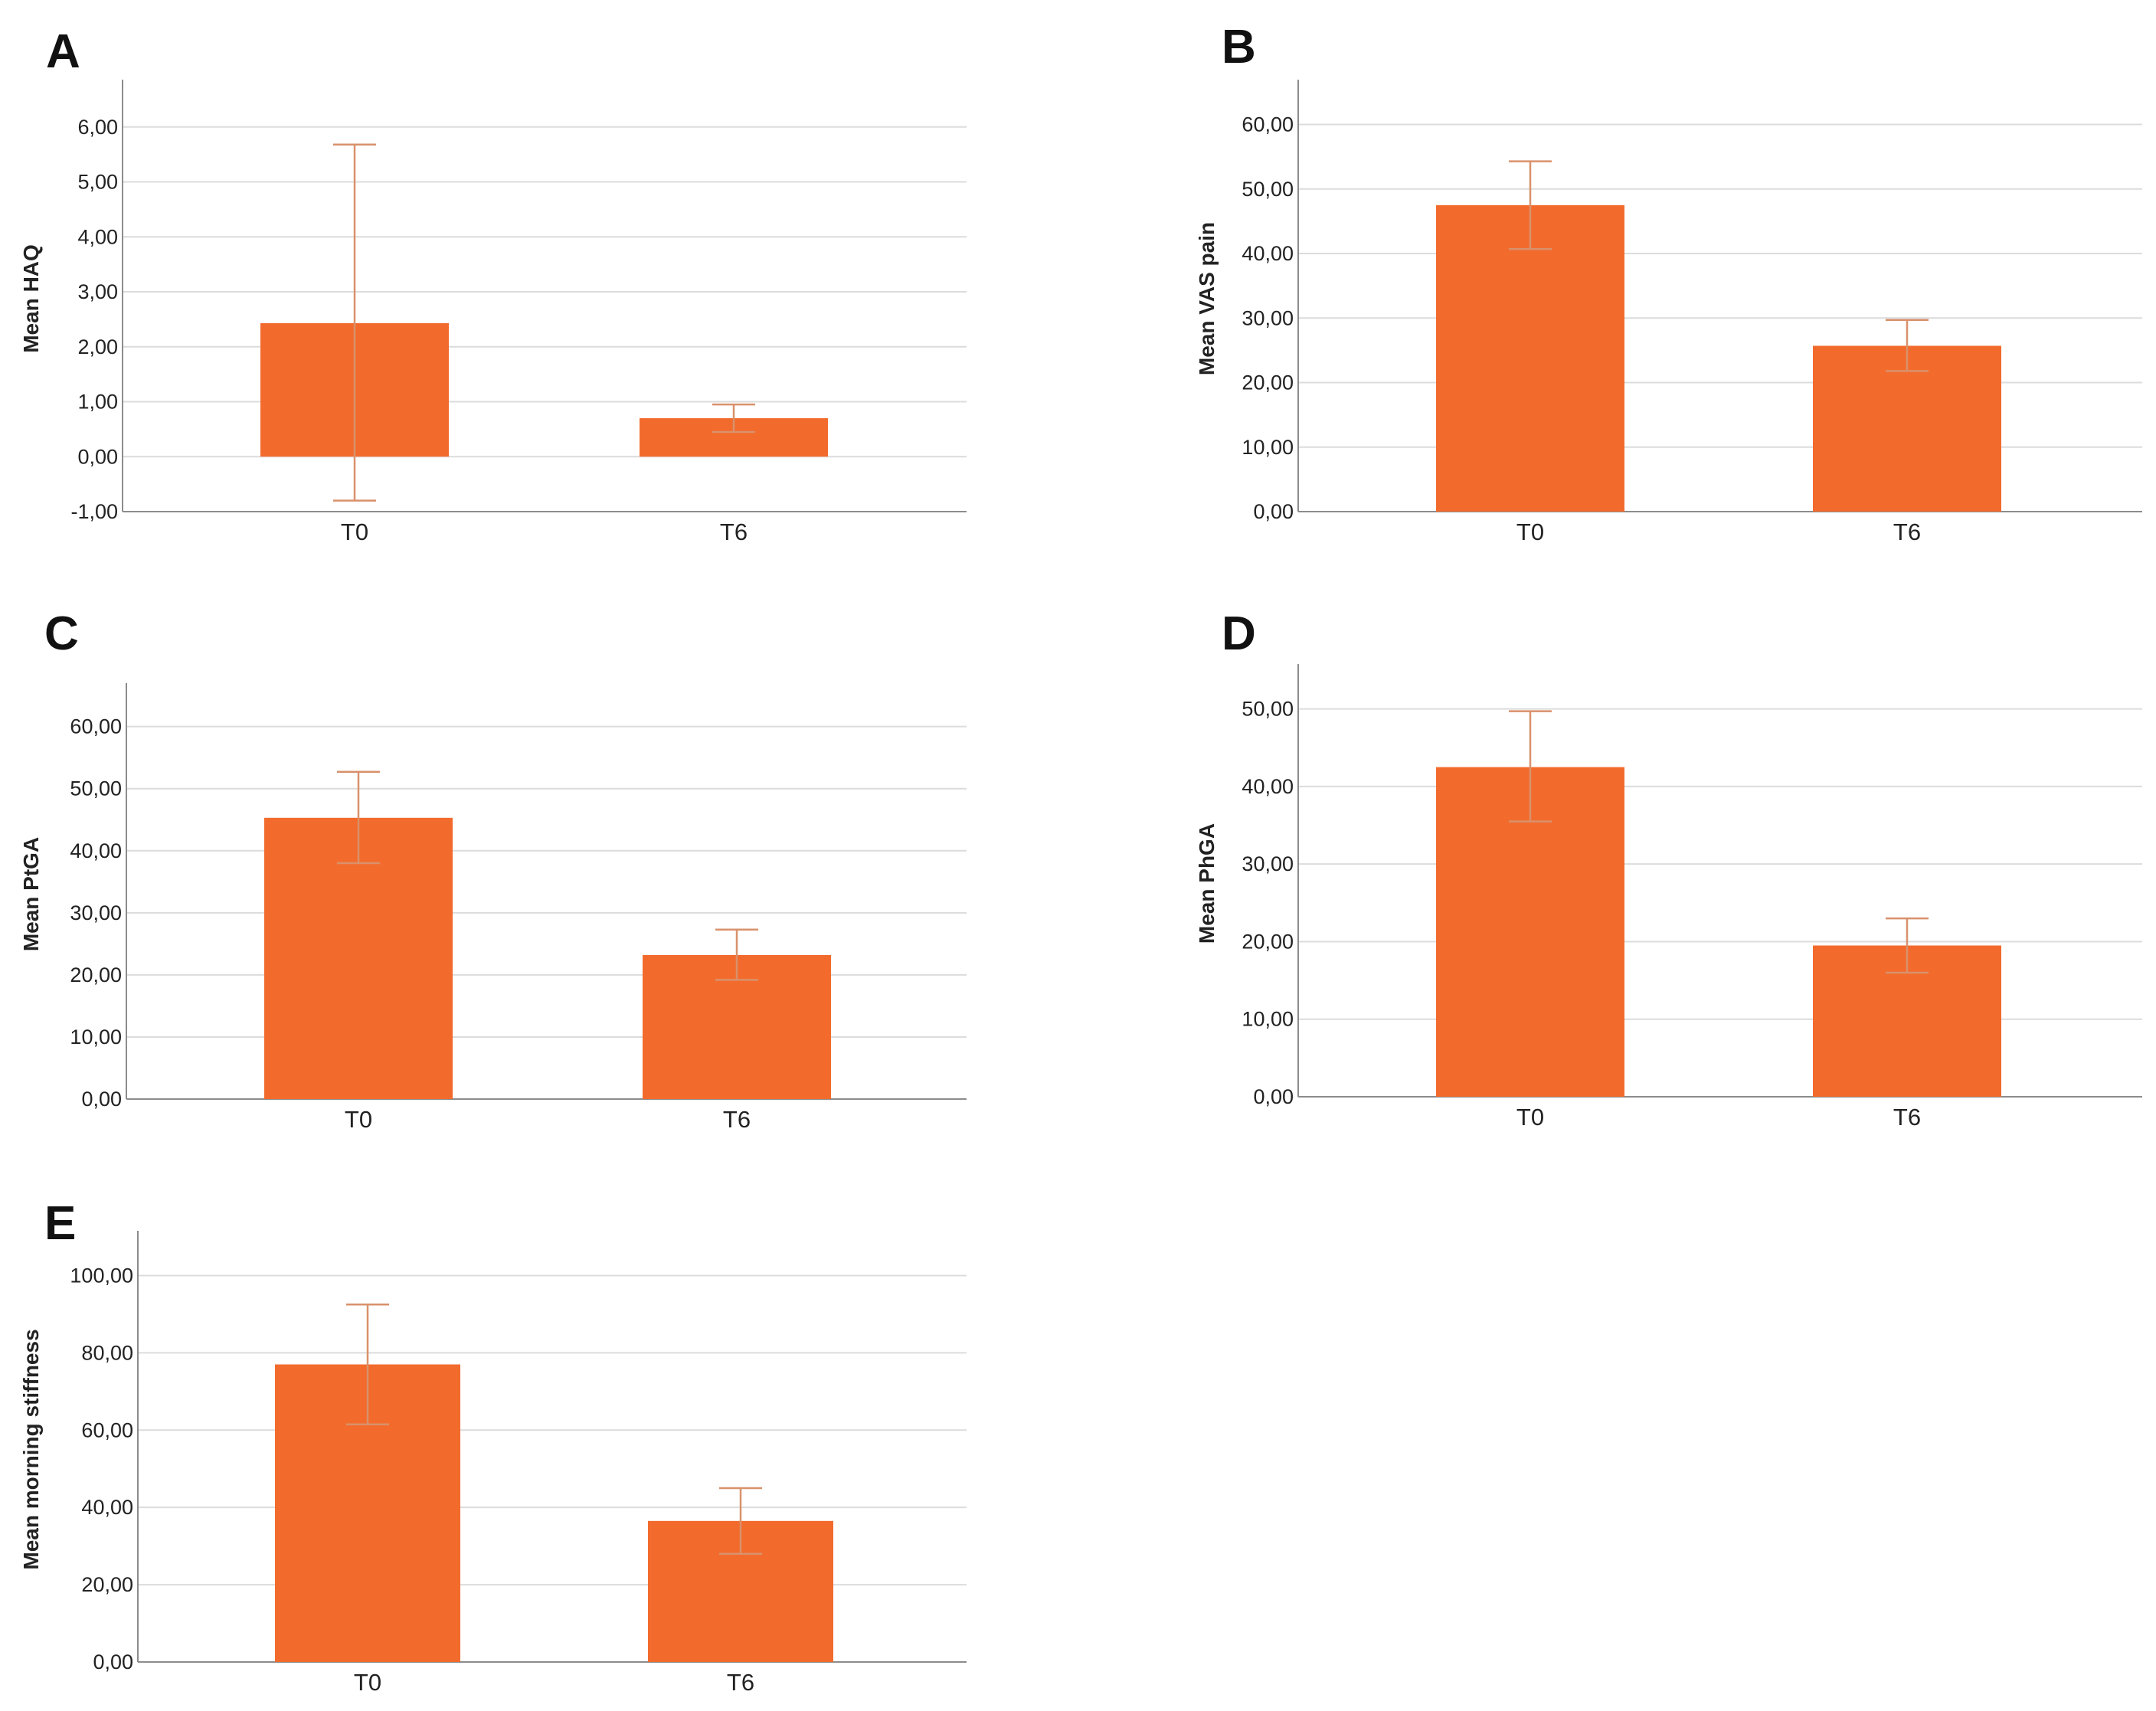 Image resolution: width=2156 pixels, height=1711 pixels. What do you see at coordinates (98, 346) in the screenshot?
I see `y-tick-label: 2,00` at bounding box center [98, 346].